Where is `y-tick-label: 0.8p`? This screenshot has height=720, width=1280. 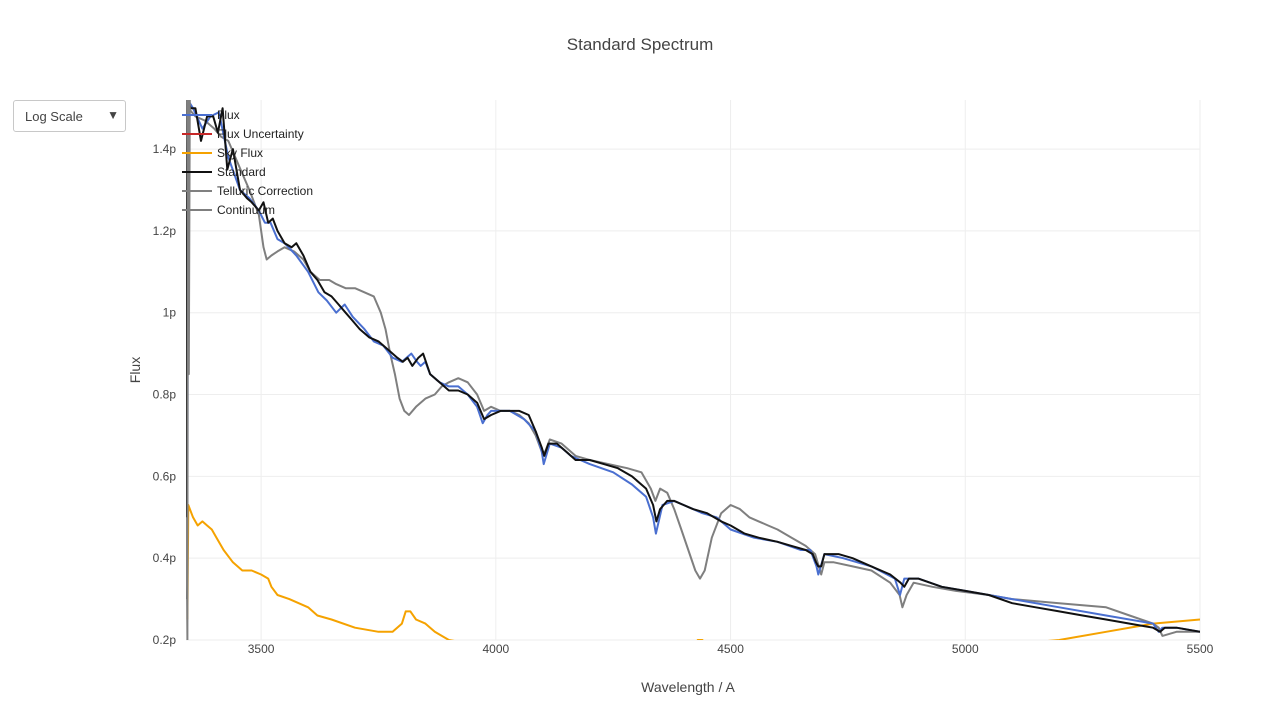 y-tick-label: 0.8p is located at coordinates (165, 395).